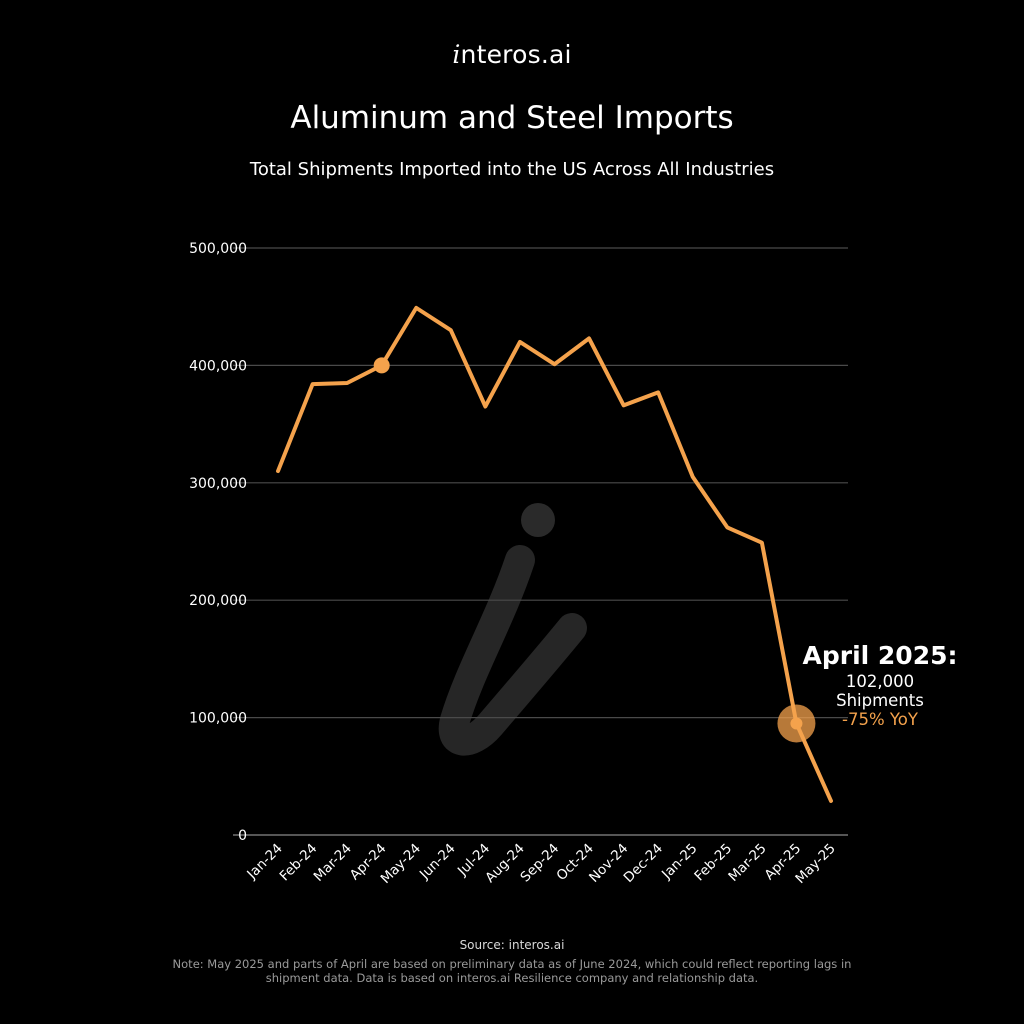 The height and width of the screenshot is (1024, 1024). What do you see at coordinates (512, 118) in the screenshot?
I see `chart-title: Aluminum and Steel Imports` at bounding box center [512, 118].